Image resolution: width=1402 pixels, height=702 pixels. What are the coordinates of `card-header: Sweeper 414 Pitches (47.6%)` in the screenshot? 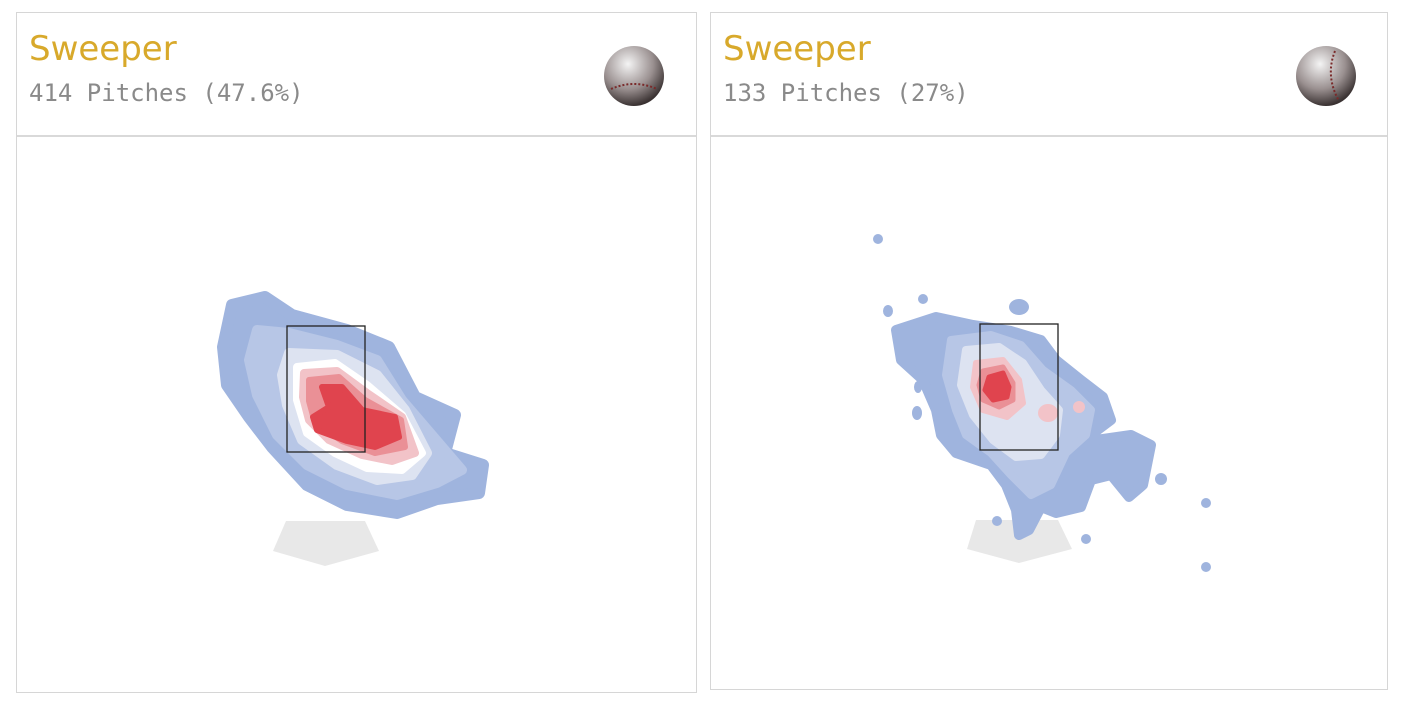 It's located at (356, 75).